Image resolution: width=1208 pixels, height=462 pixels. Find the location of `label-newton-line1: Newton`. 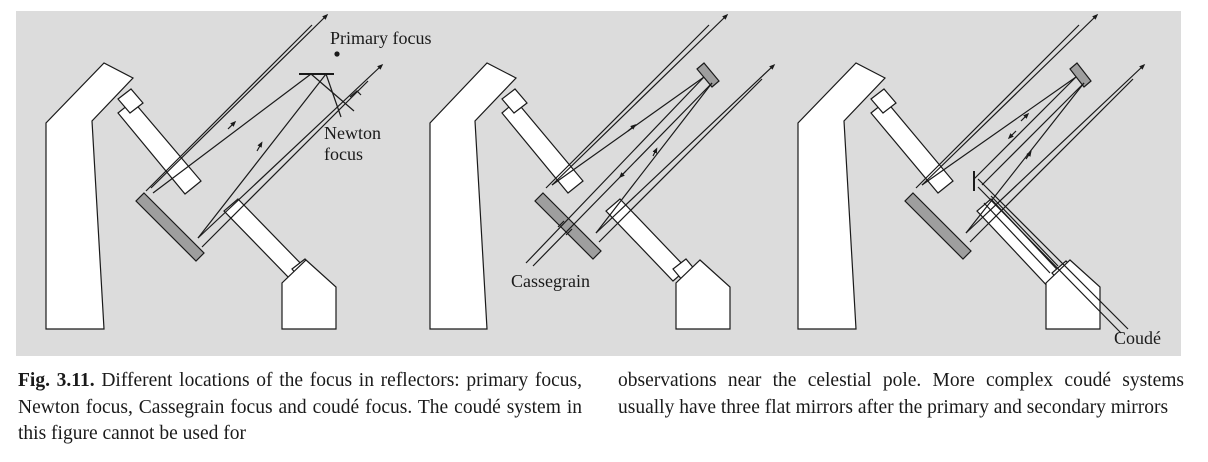

label-newton-line1: Newton is located at coordinates (352, 133).